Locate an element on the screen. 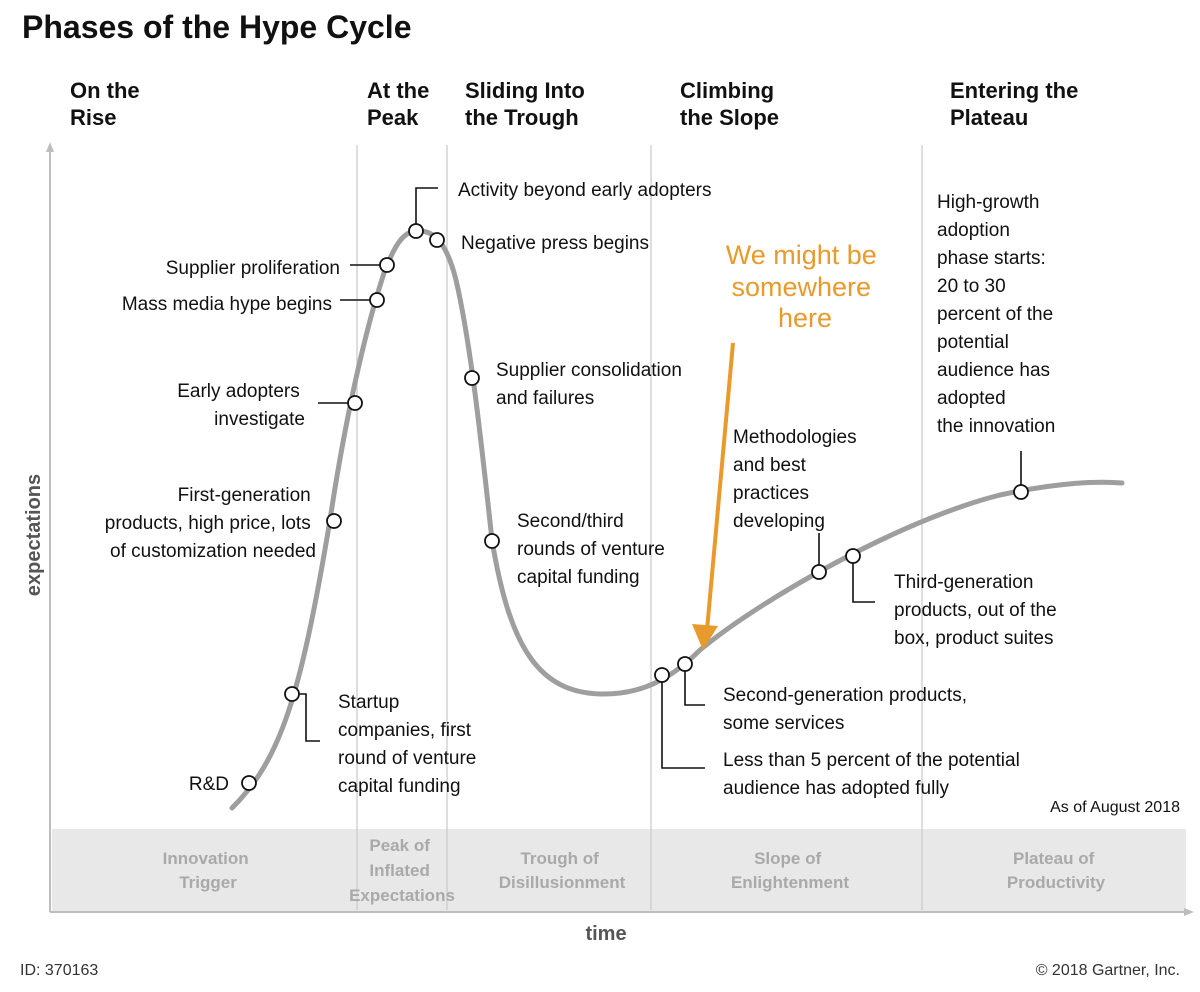  annotation-activity-beyond-early-adopters: Activity beyond early adopters is located at coordinates (584, 190).